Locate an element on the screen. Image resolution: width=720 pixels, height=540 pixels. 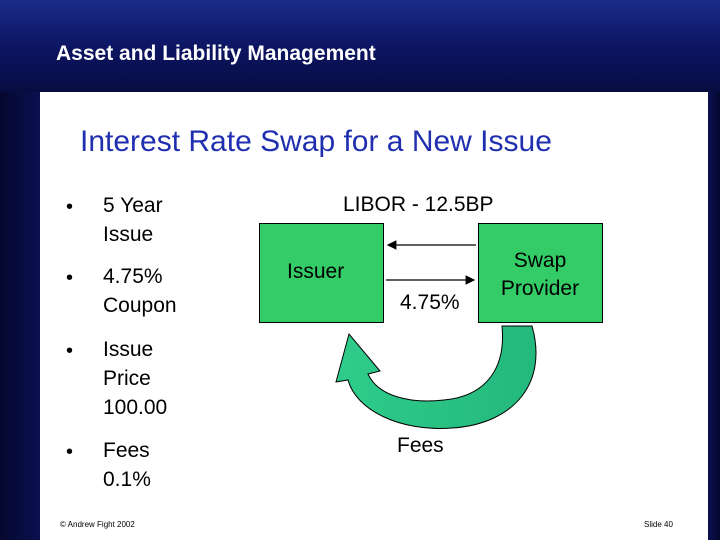
footer-copyright: © Andrew Fight 2002 is located at coordinates (97, 524).